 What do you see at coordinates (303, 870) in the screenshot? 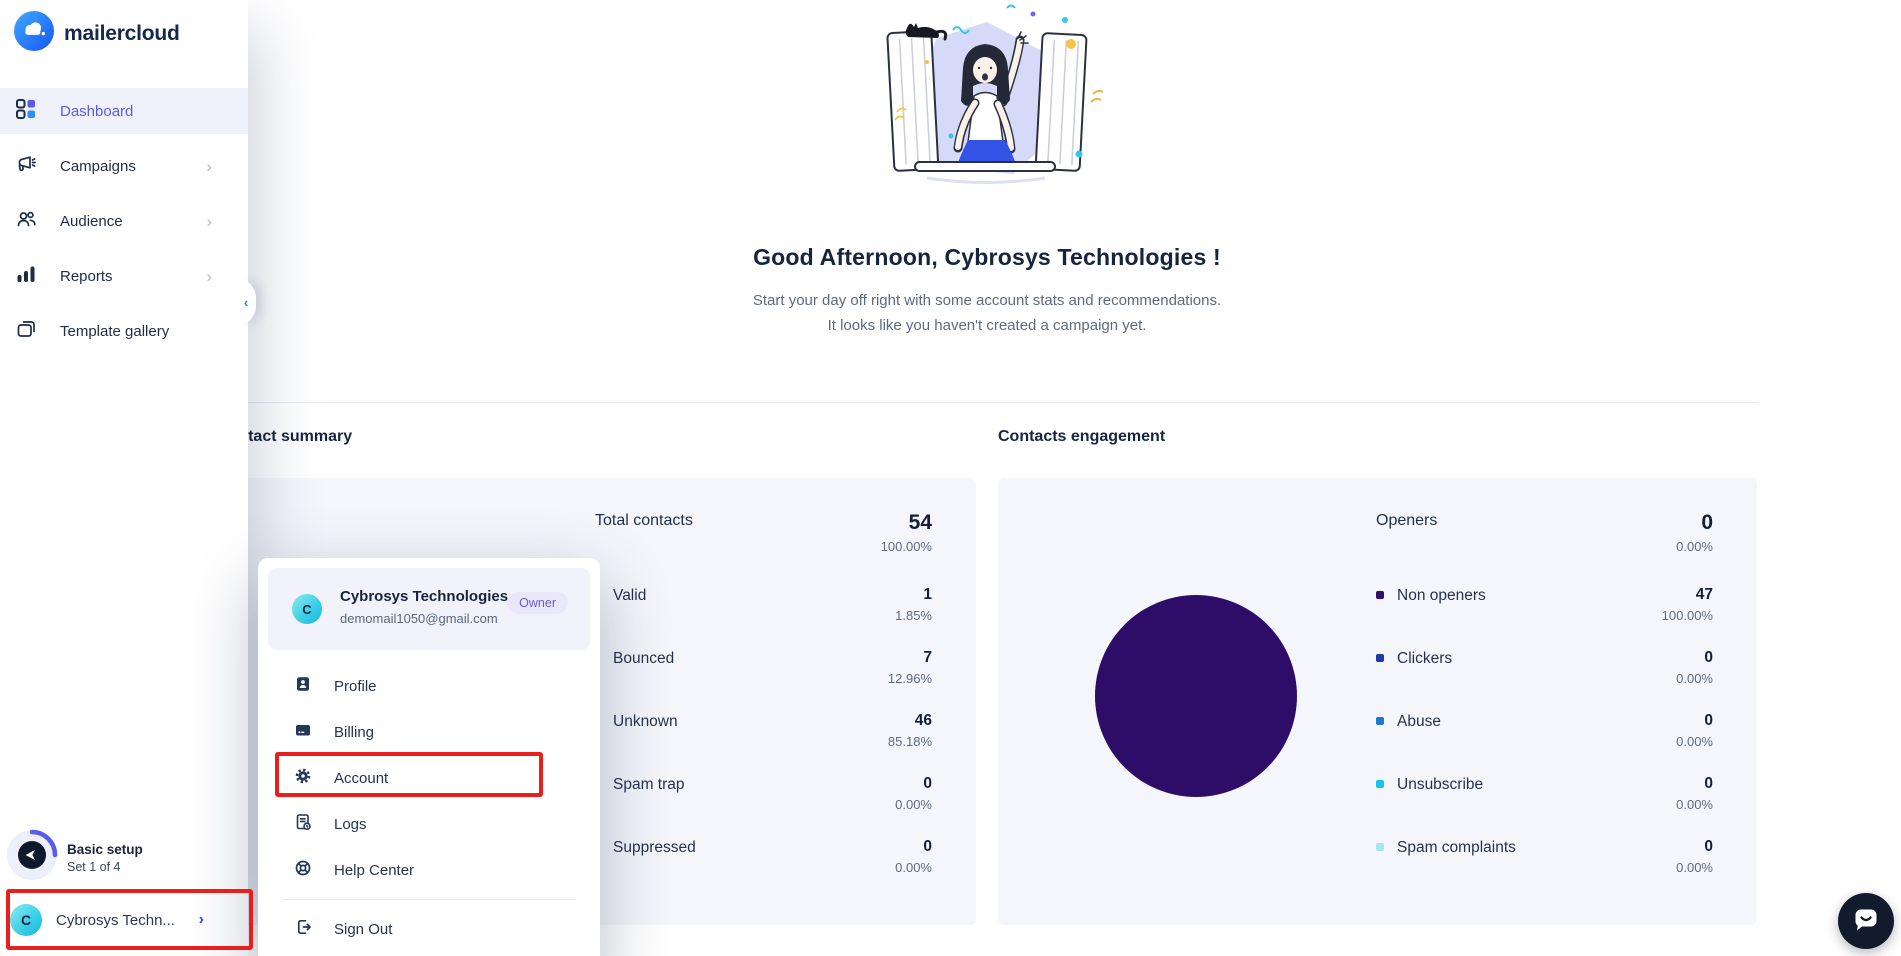
I see `lifebuoy-icon` at bounding box center [303, 870].